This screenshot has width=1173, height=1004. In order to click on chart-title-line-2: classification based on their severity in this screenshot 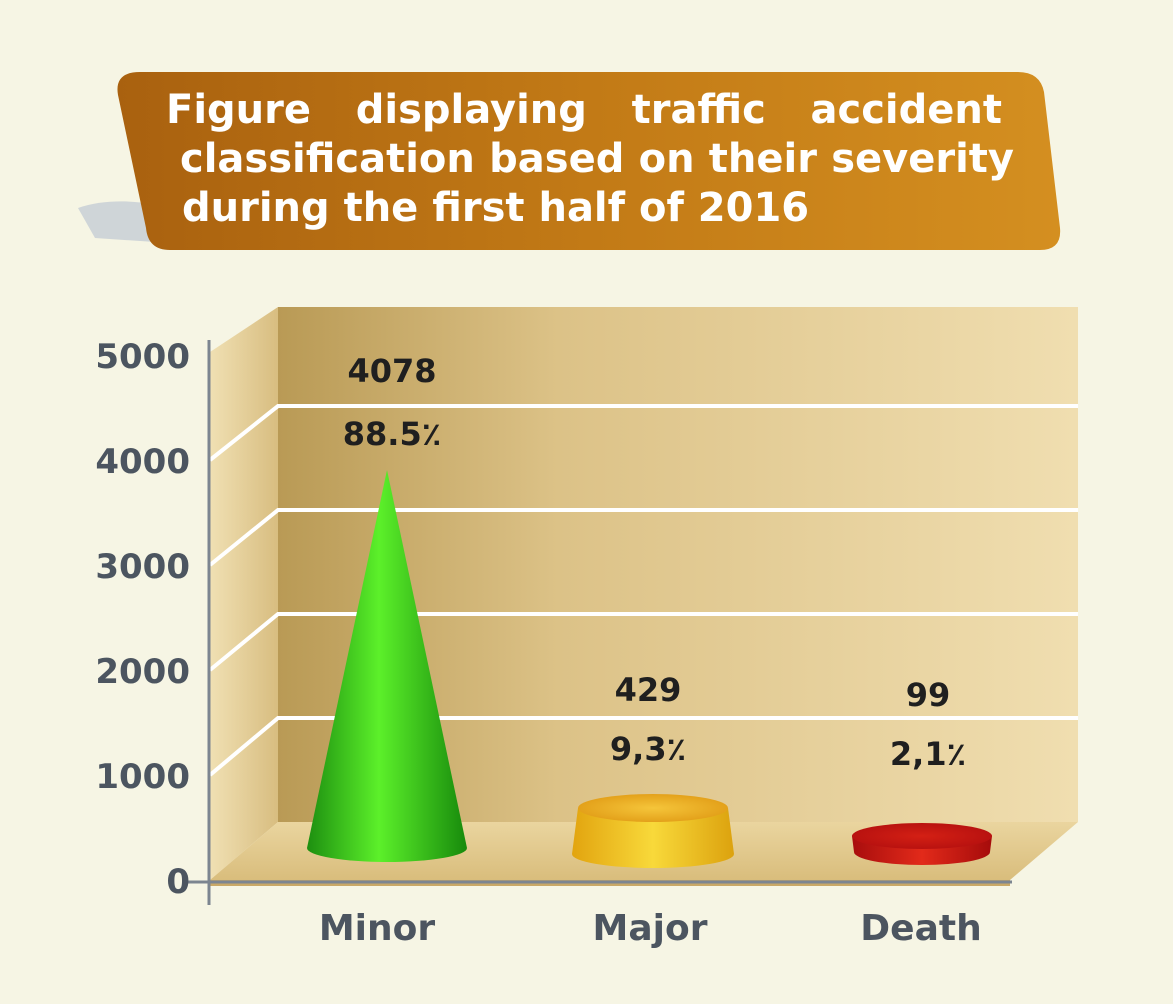, I will do `click(597, 159)`.